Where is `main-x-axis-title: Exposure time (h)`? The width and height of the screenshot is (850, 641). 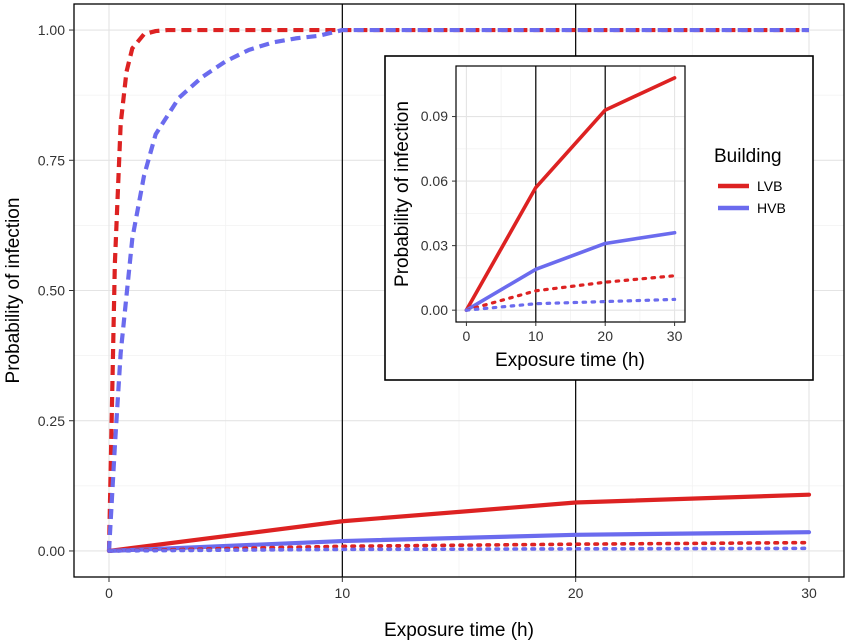
main-x-axis-title: Exposure time (h) is located at coordinates (459, 630).